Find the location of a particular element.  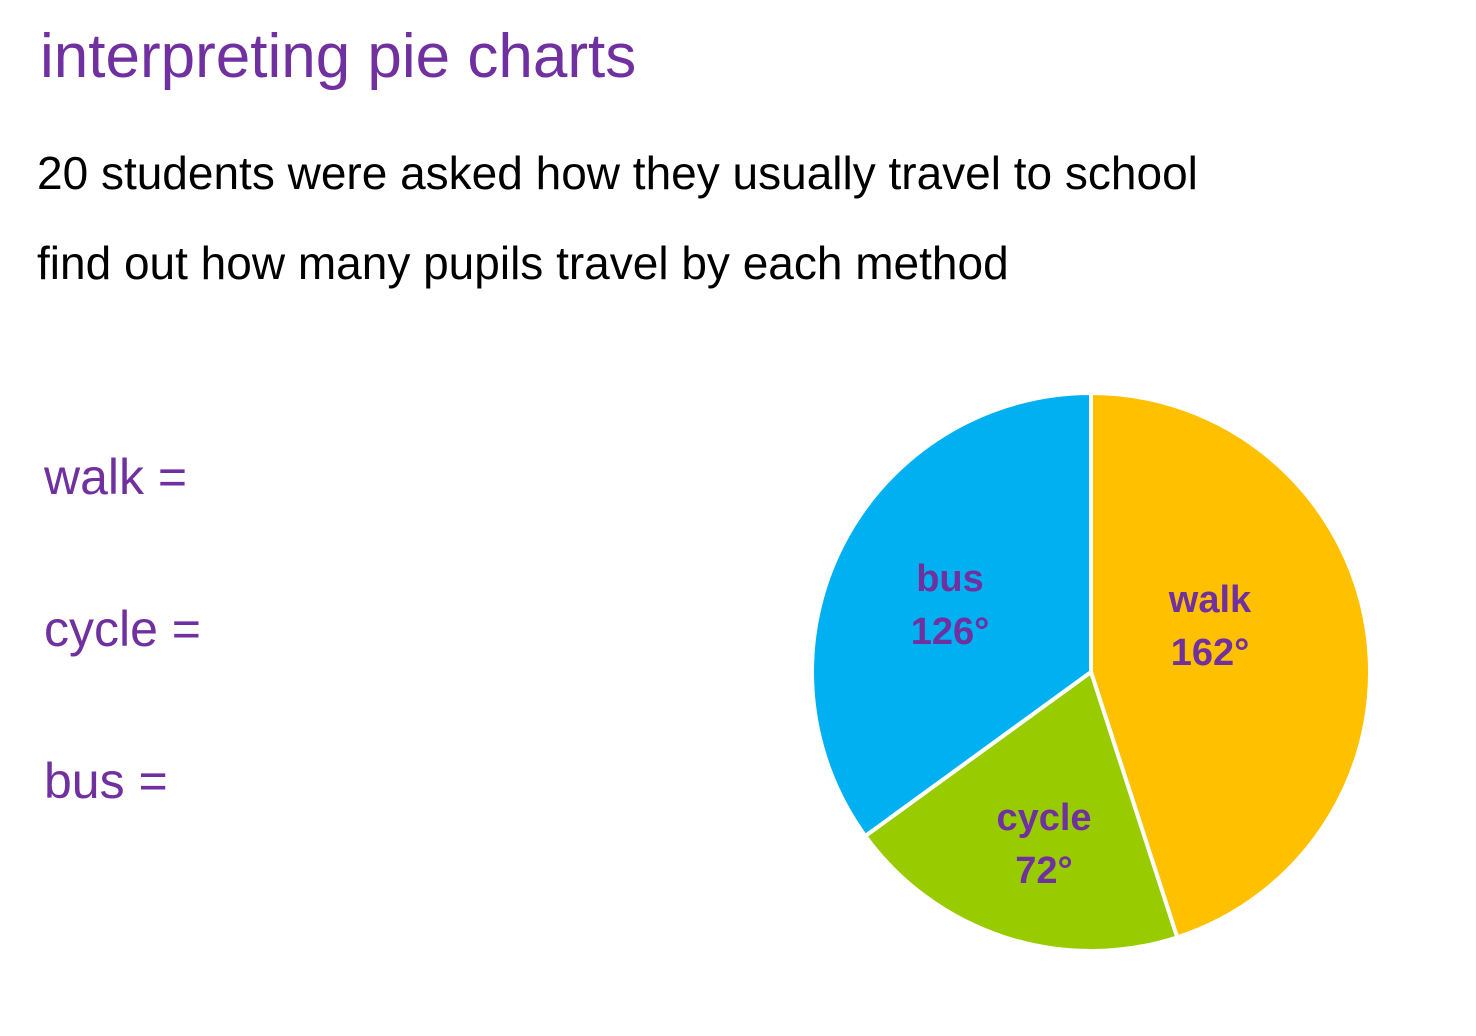

slice-label-bus: bus is located at coordinates (950, 579).